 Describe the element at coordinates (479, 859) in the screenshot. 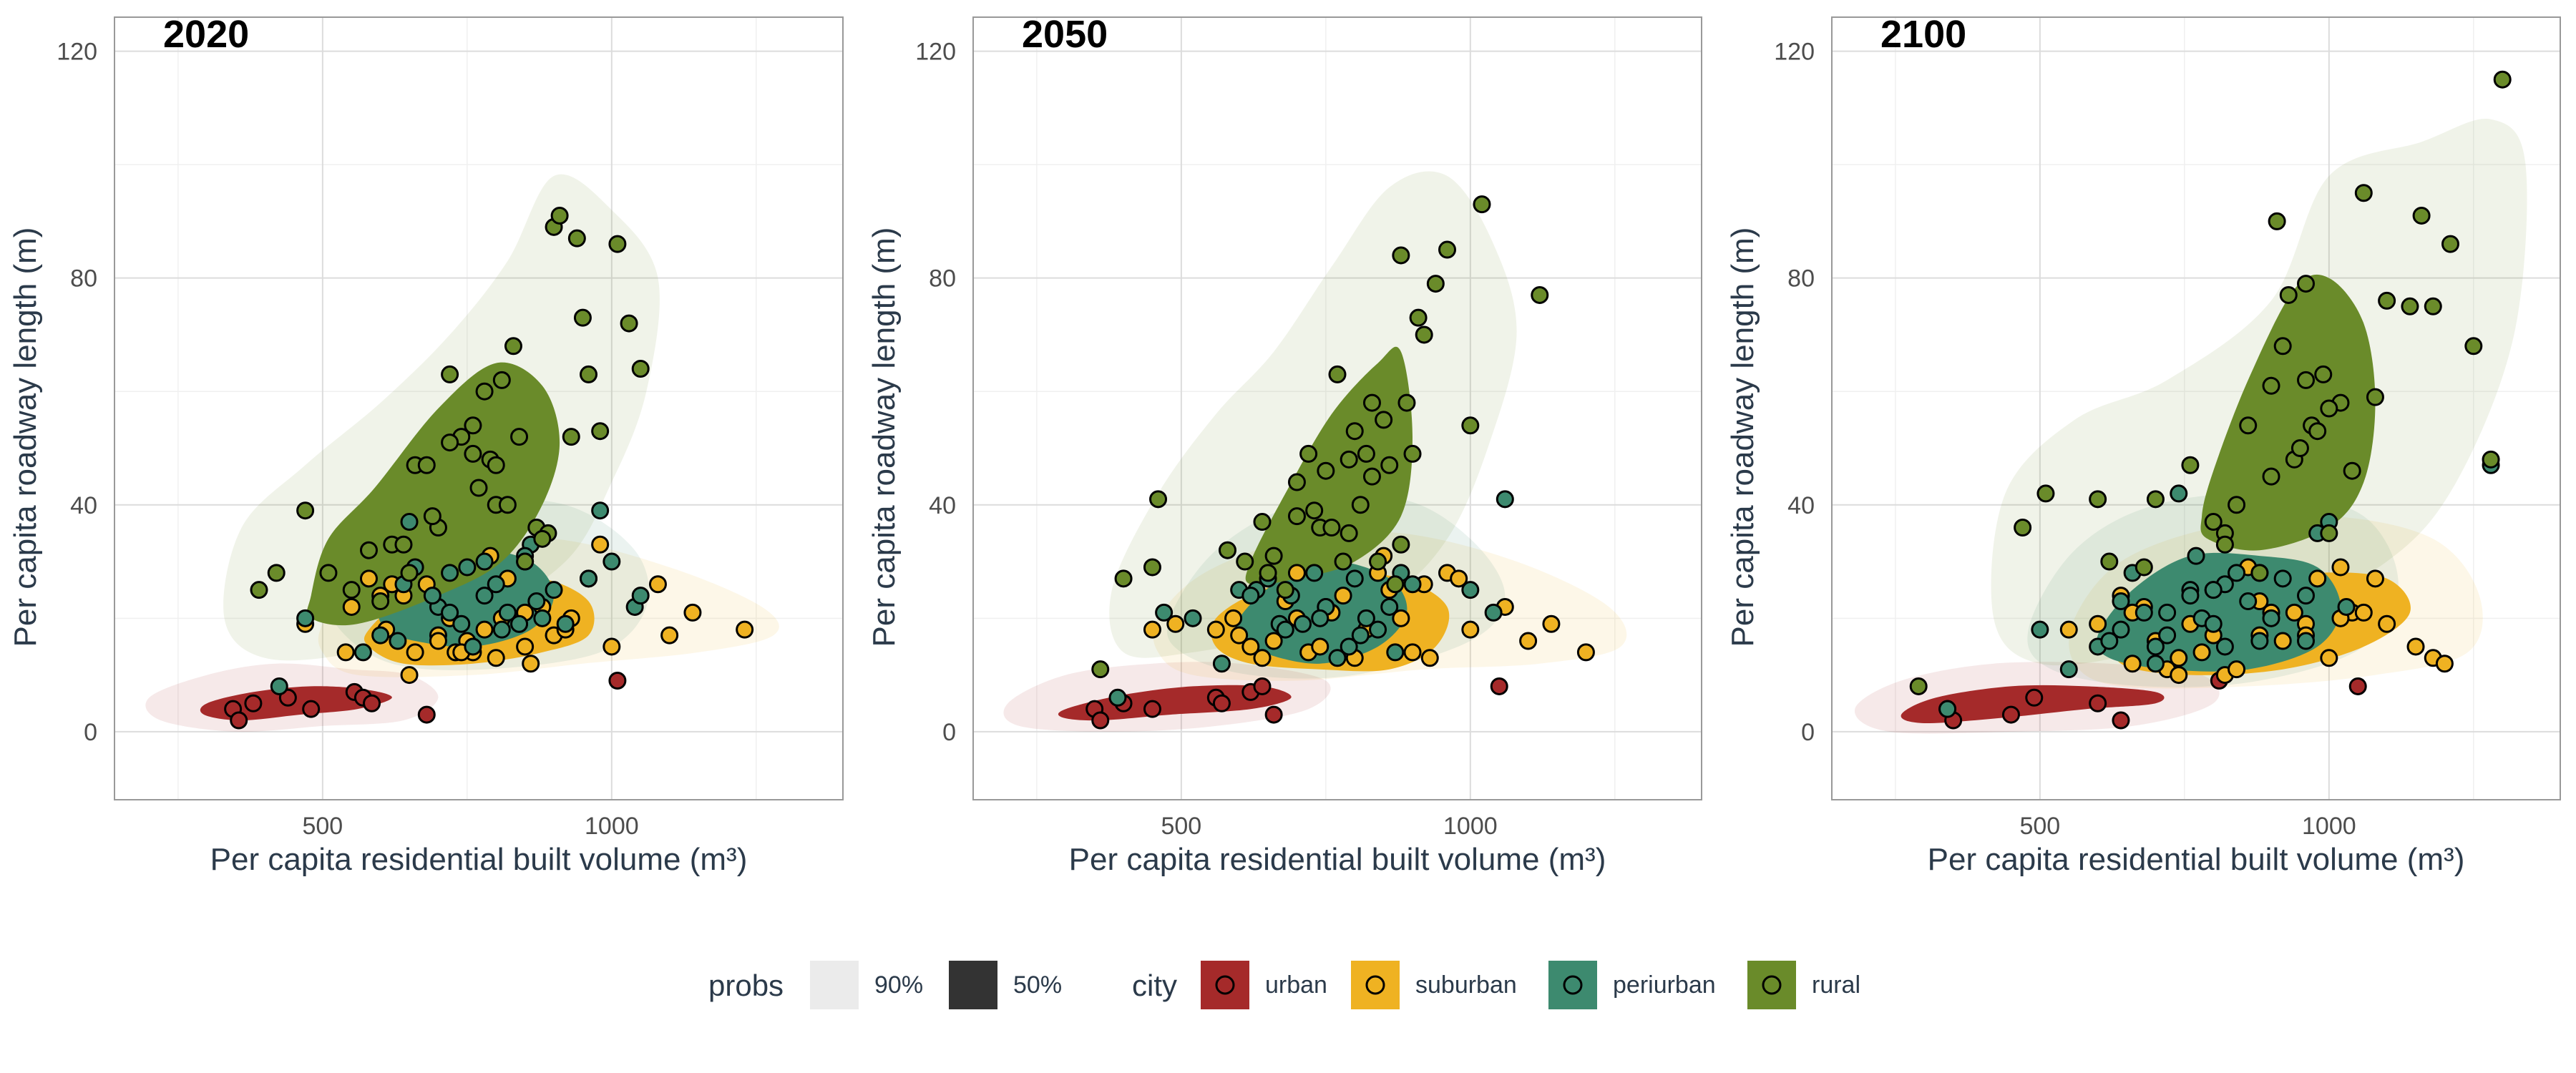

I see `x-axis-label: Per capita residential built volume (m³)` at that location.